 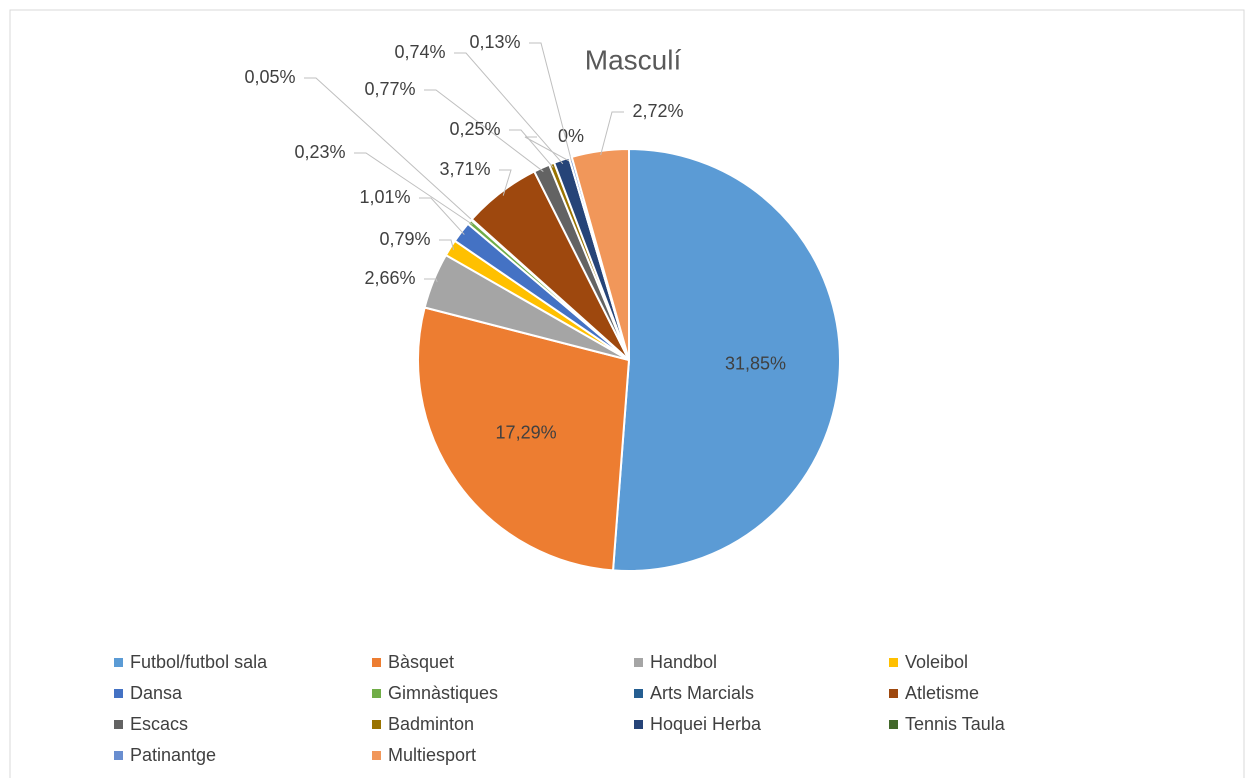 What do you see at coordinates (319, 152) in the screenshot?
I see `data-label: 0,23%` at bounding box center [319, 152].